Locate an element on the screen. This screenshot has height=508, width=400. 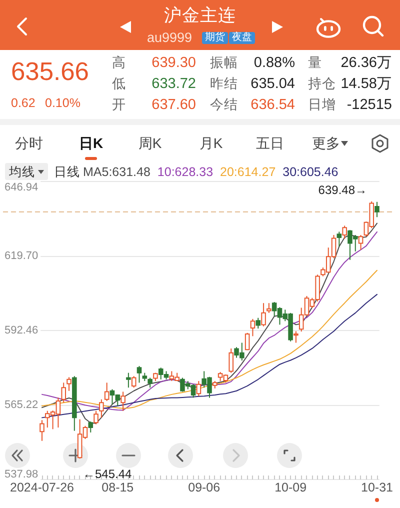
x-tick-label: 10-31 is located at coordinates (377, 487).